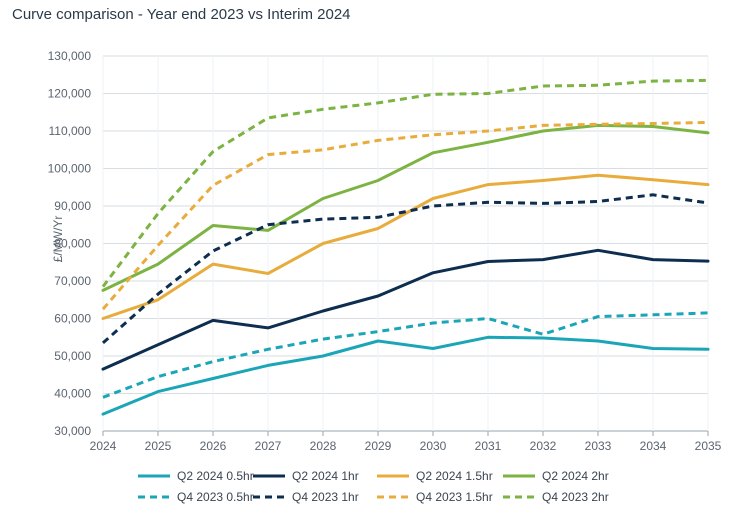  What do you see at coordinates (325, 497) in the screenshot?
I see `legend-label: Q4 2023 1hr` at bounding box center [325, 497].